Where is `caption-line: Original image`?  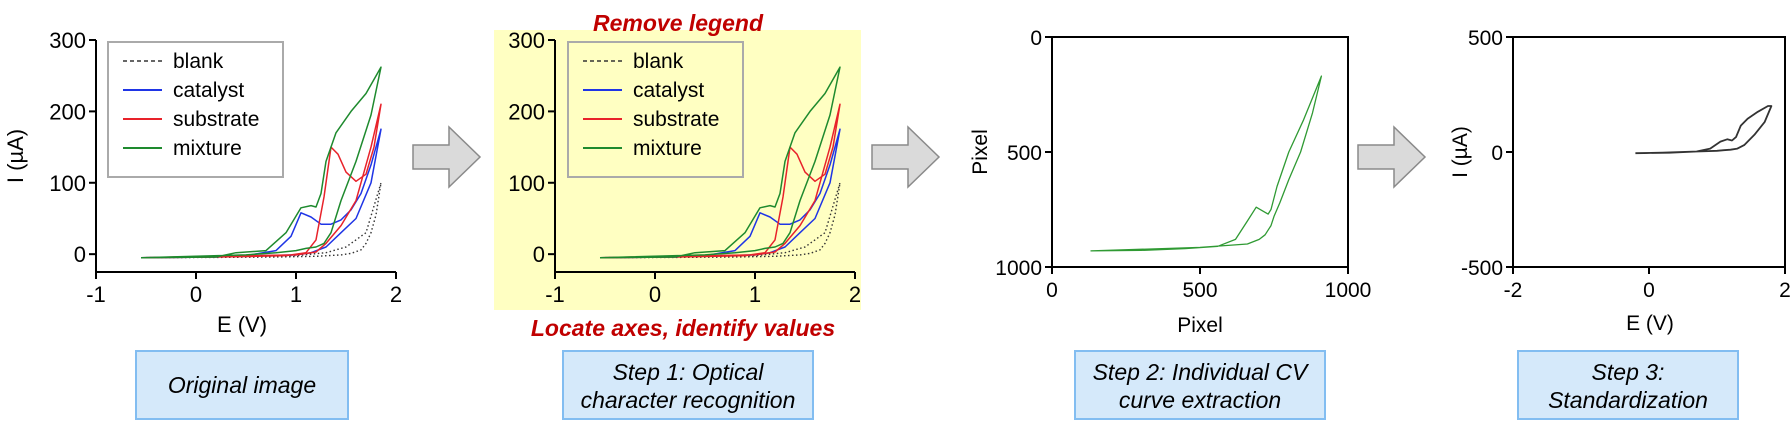 caption-line: Original image is located at coordinates (242, 385).